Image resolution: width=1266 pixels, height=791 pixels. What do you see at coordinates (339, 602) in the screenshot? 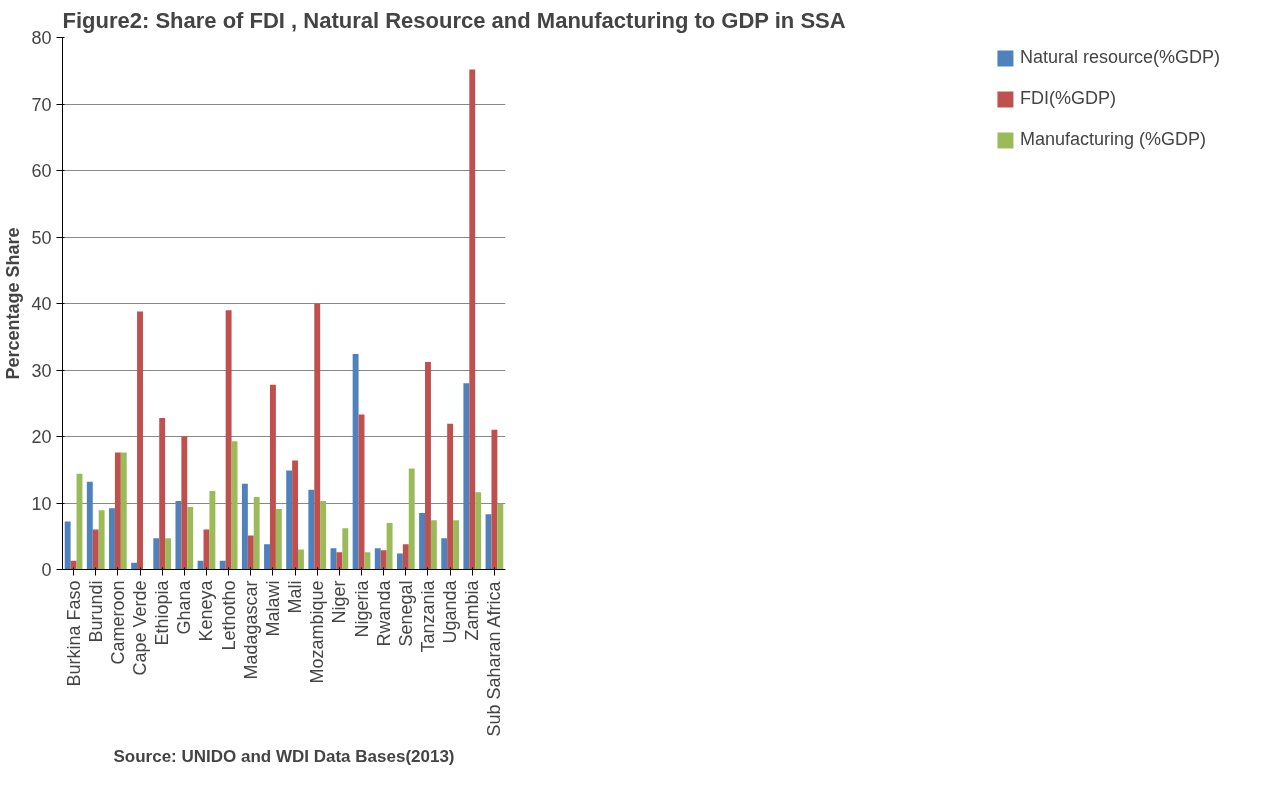
I see `x-tick-label: Niger` at bounding box center [339, 602].